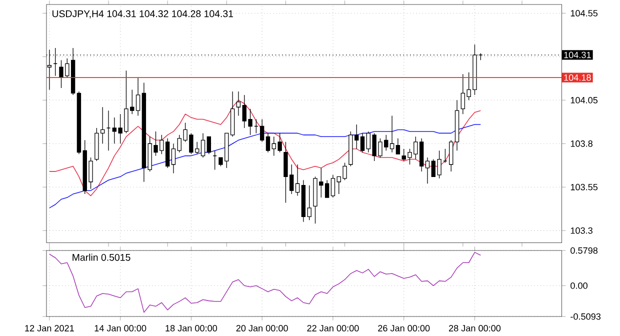 The width and height of the screenshot is (620, 336). What do you see at coordinates (101, 257) in the screenshot?
I see `chart-title: Marlin 0.5015` at bounding box center [101, 257].